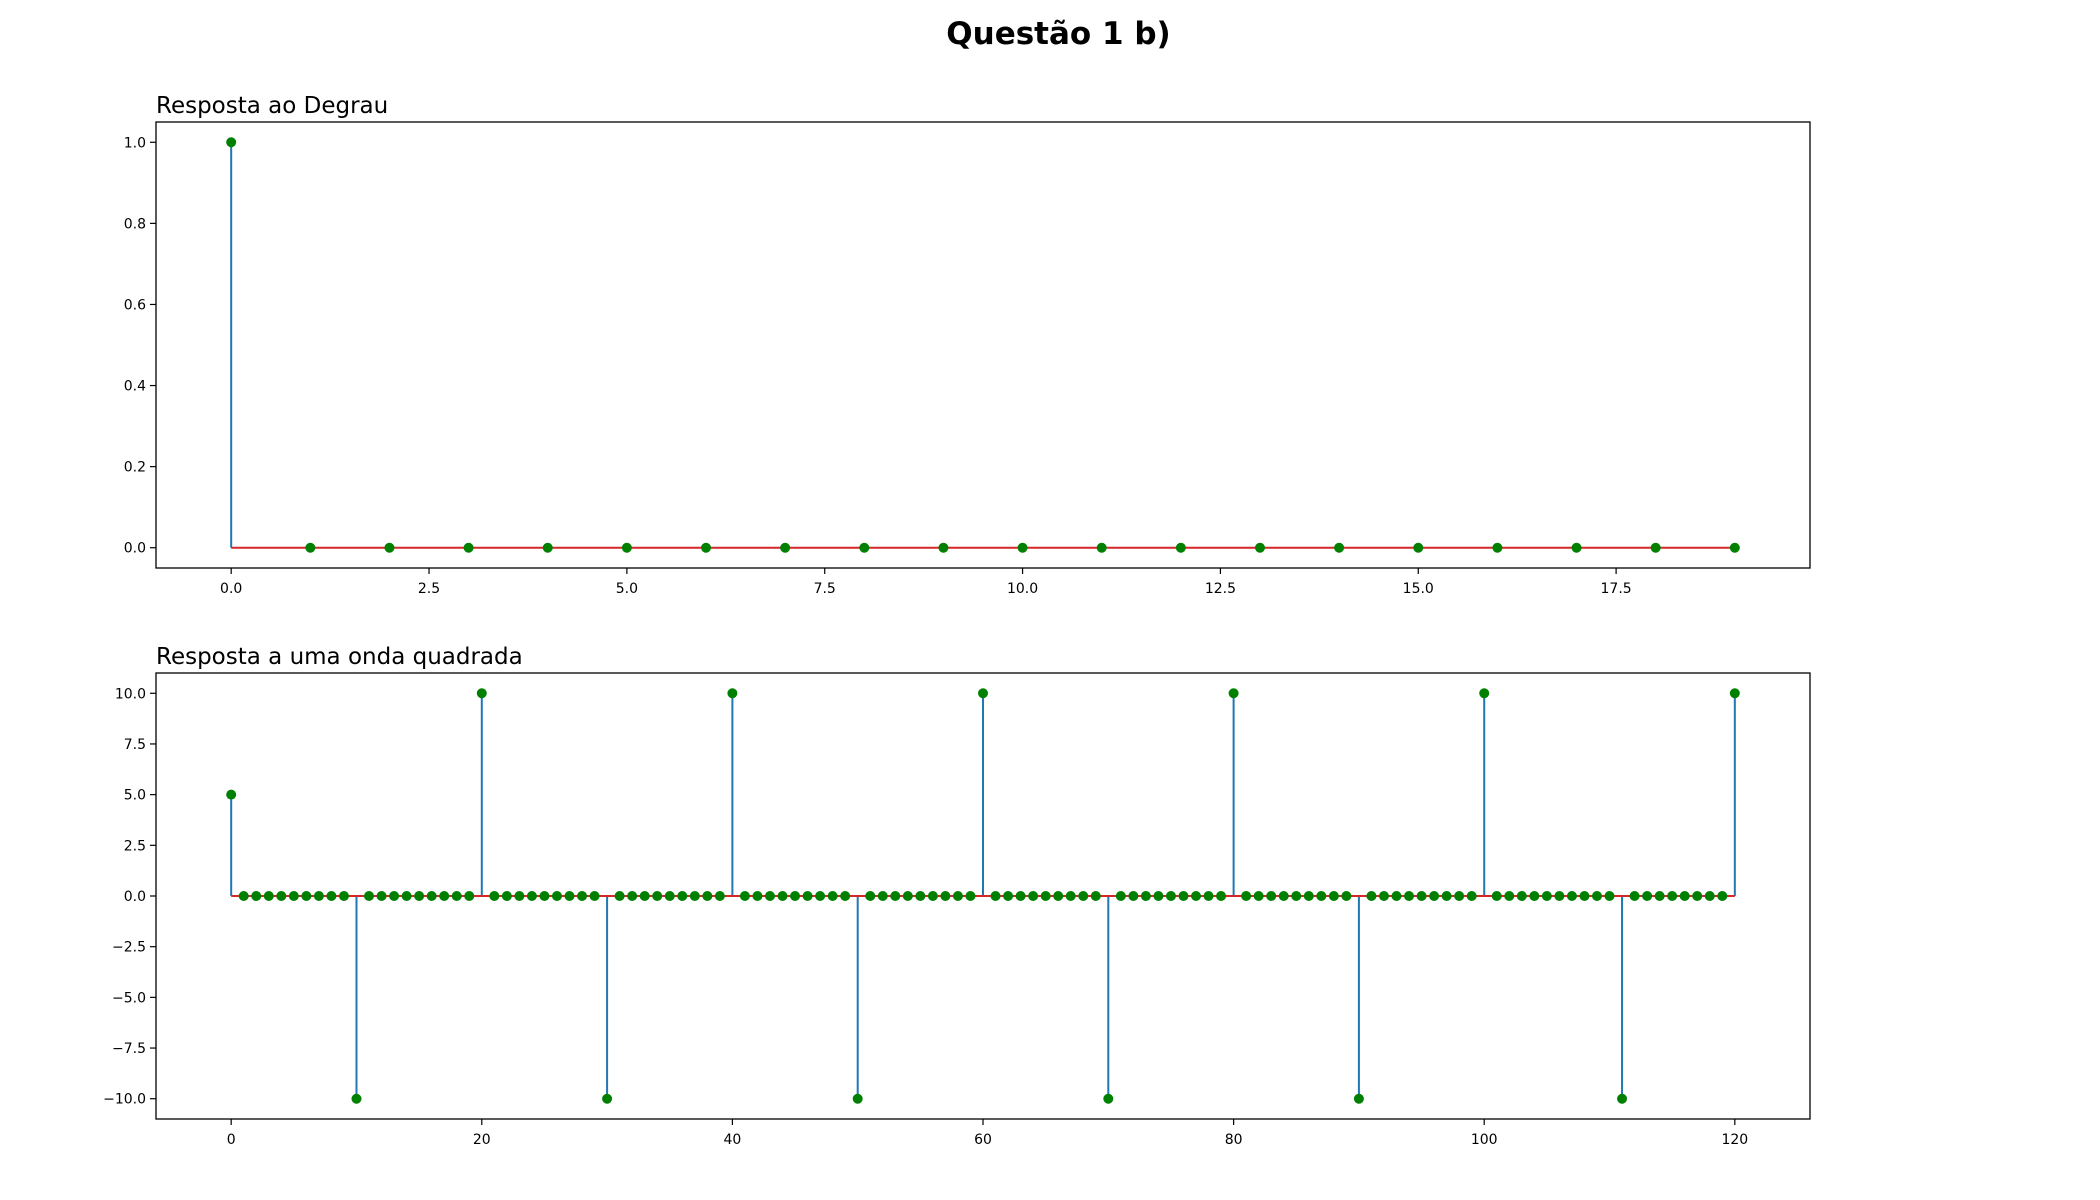 The height and width of the screenshot is (1200, 2100). What do you see at coordinates (135, 224) in the screenshot?
I see `y-tick-label: 0.8` at bounding box center [135, 224].